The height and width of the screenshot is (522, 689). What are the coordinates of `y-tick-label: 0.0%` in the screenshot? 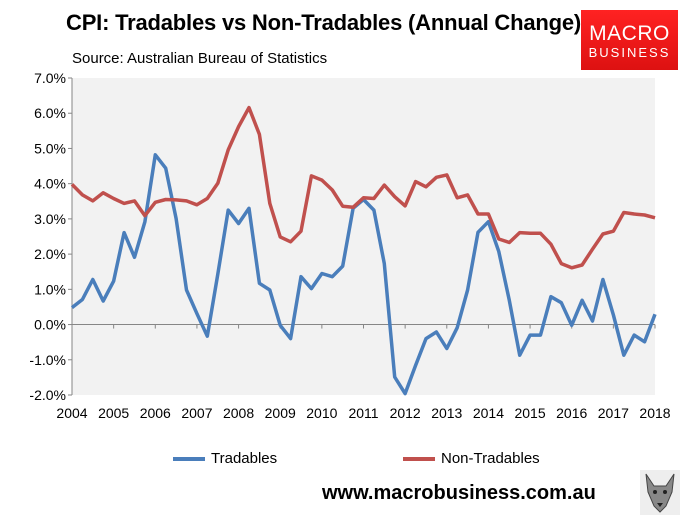 It's located at (50, 325).